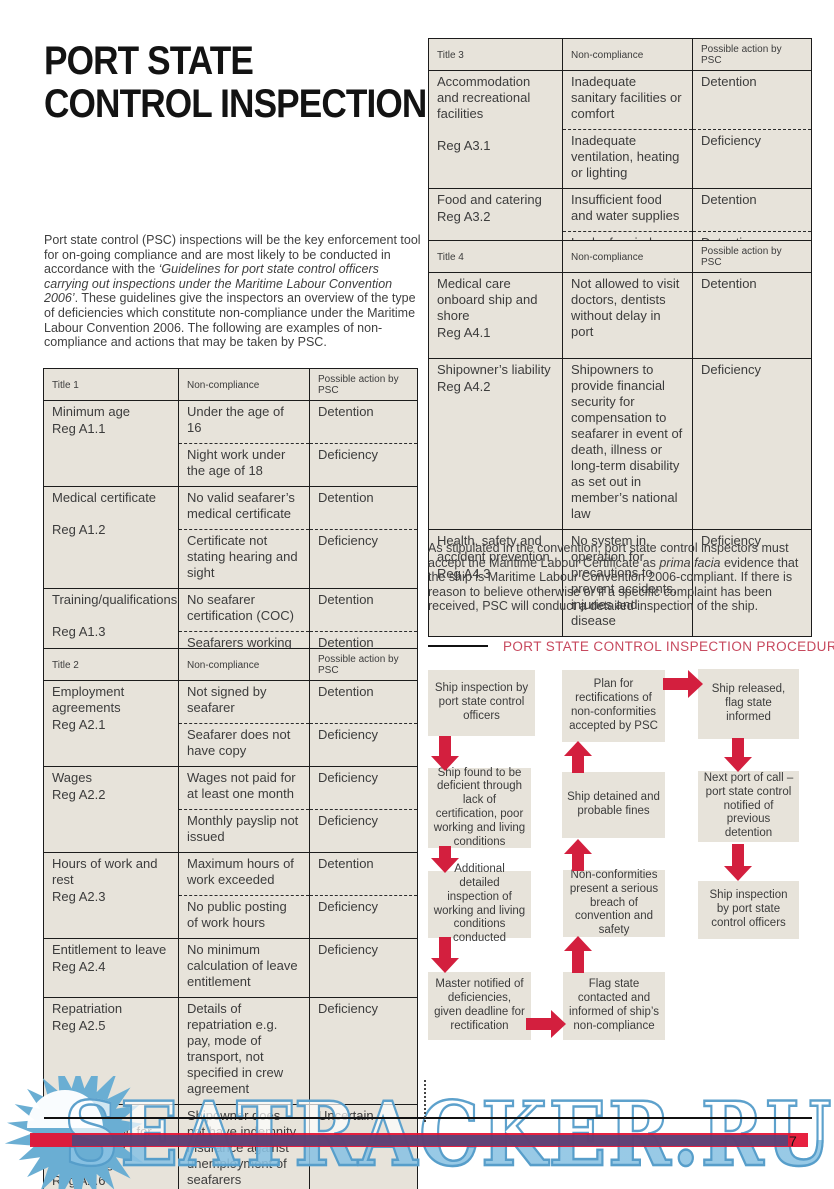 This screenshot has height=1189, width=834. What do you see at coordinates (91, 411) in the screenshot?
I see `group-title-text: Minimum age` at bounding box center [91, 411].